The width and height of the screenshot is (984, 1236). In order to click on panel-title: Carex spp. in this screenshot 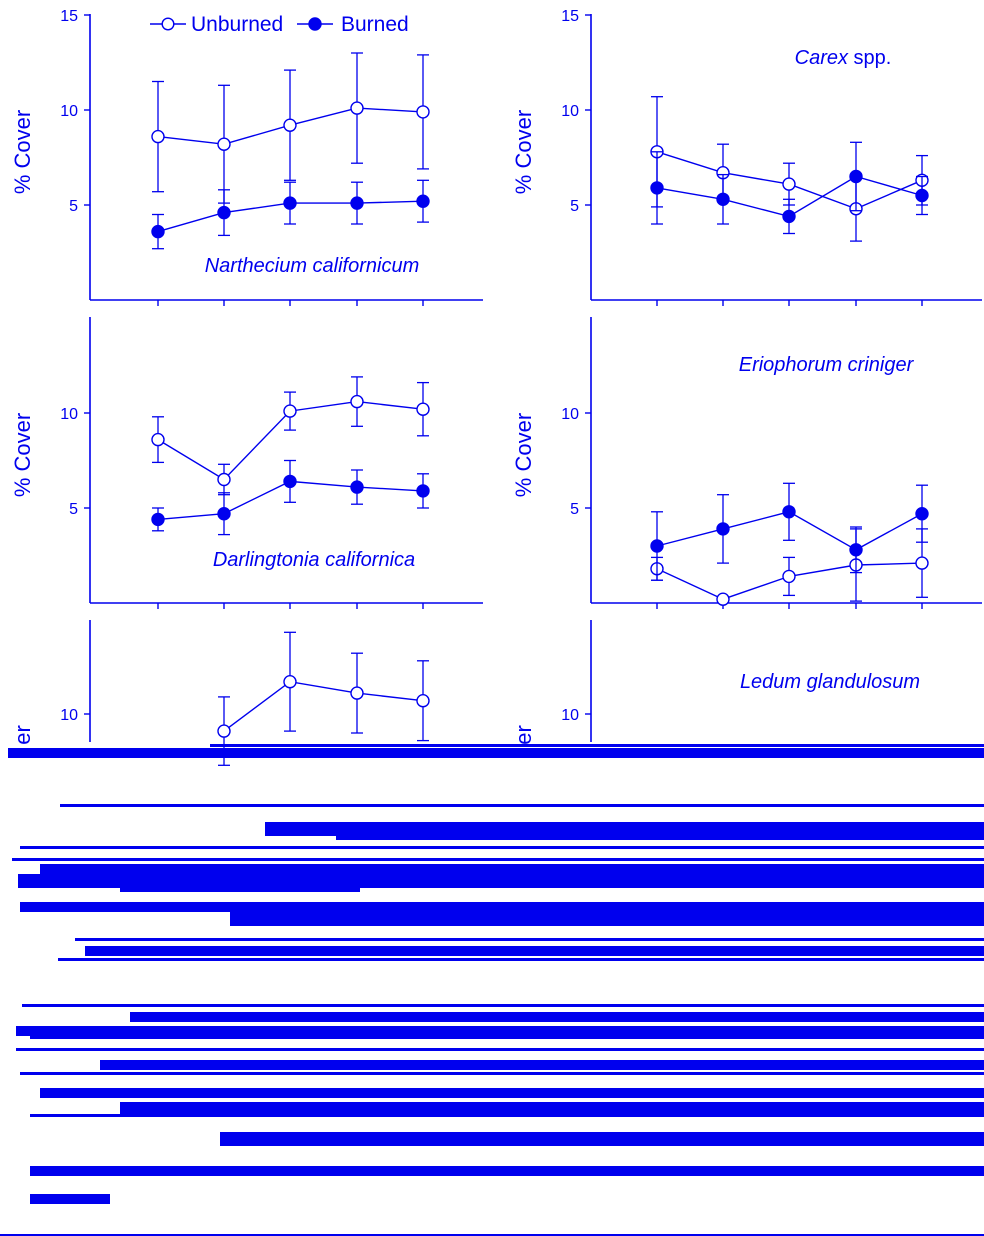, I will do `click(843, 58)`.